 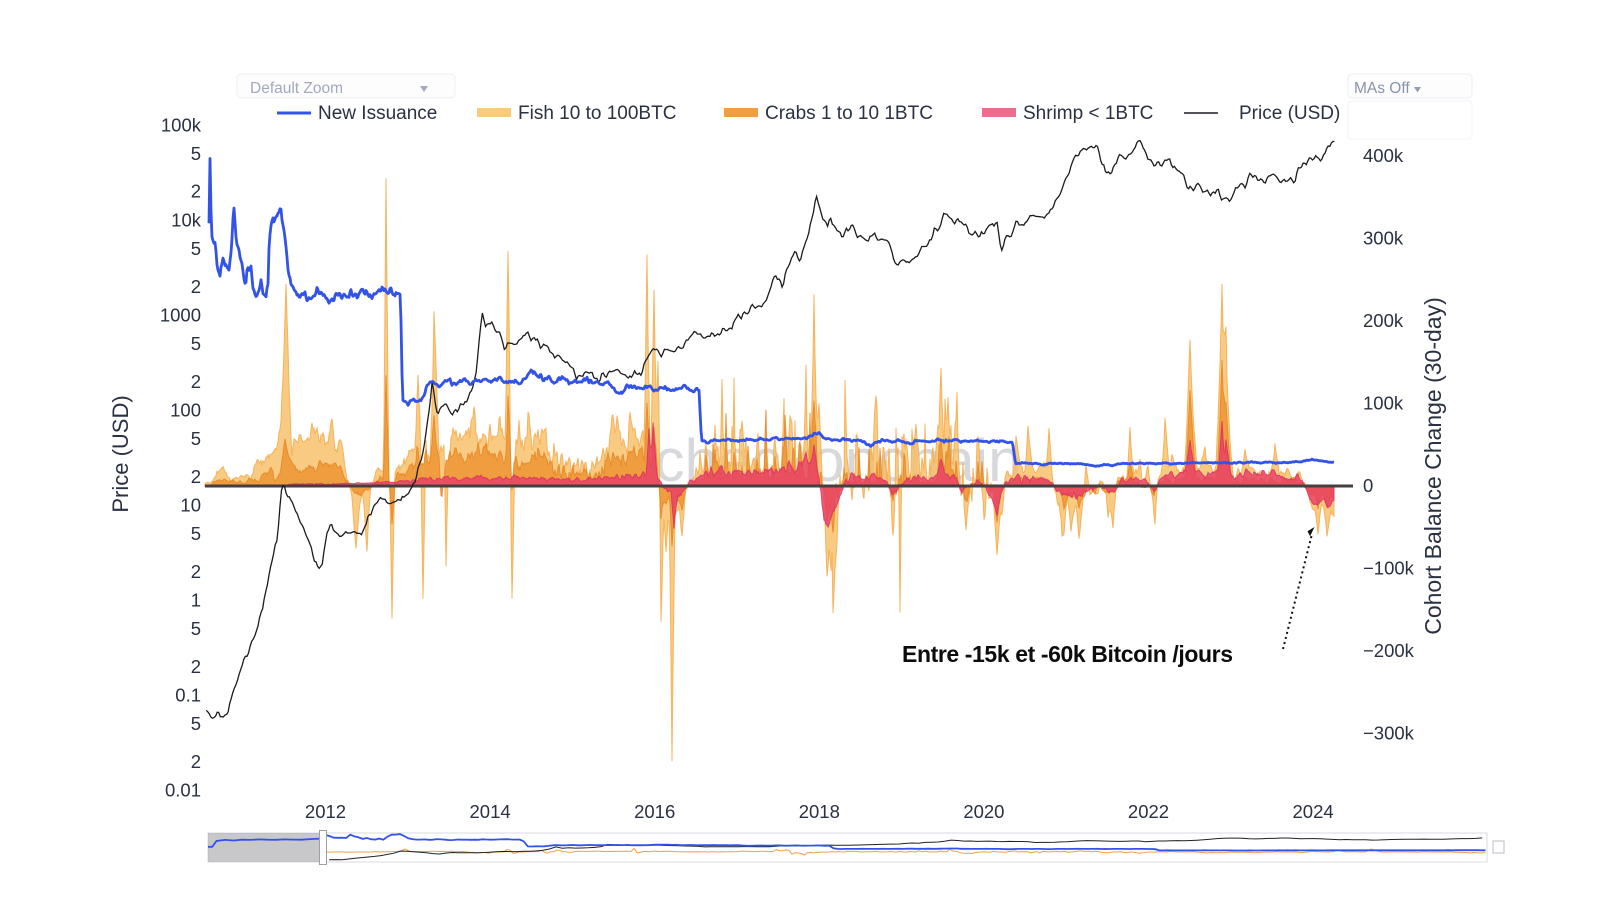 What do you see at coordinates (377, 113) in the screenshot?
I see `svg-text: New Issuance` at bounding box center [377, 113].